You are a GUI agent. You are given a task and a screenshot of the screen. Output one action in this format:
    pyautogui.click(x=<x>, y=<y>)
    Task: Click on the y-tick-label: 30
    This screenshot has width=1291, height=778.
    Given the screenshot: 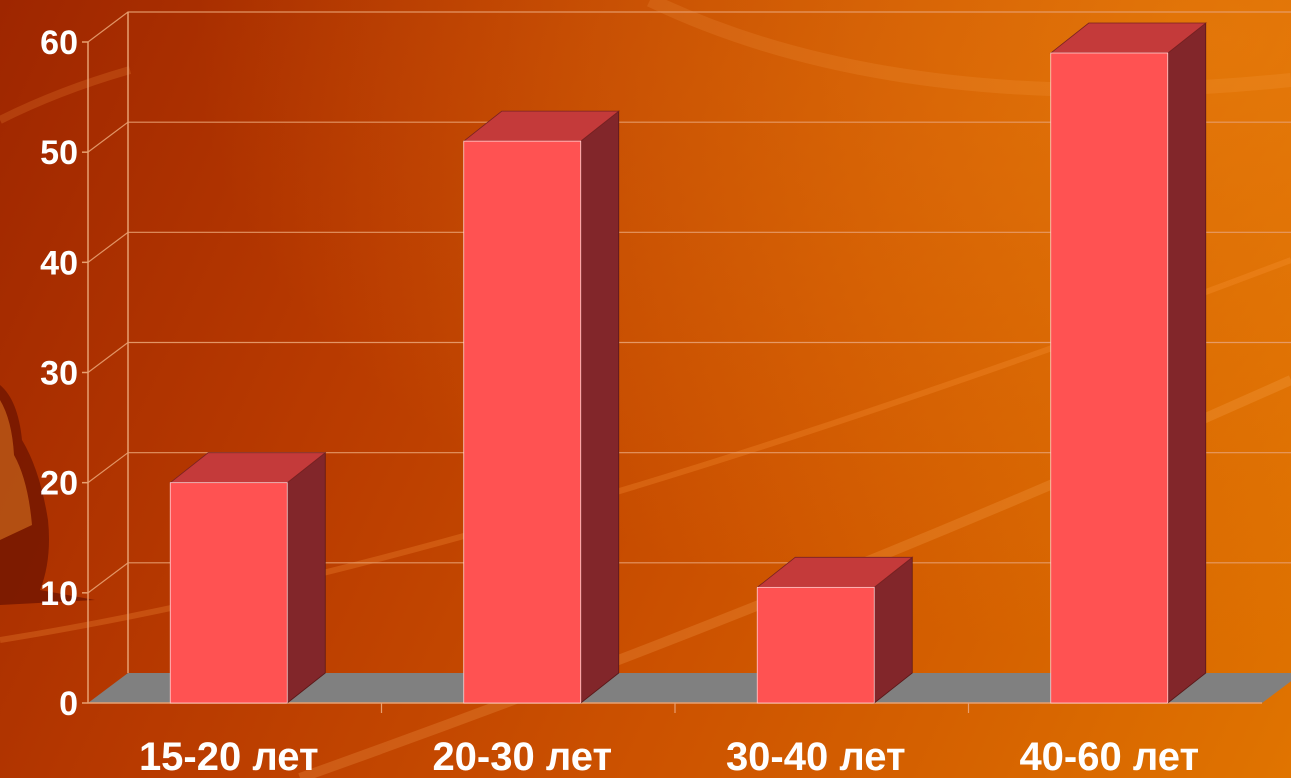 What is the action you would take?
    pyautogui.click(x=59, y=374)
    